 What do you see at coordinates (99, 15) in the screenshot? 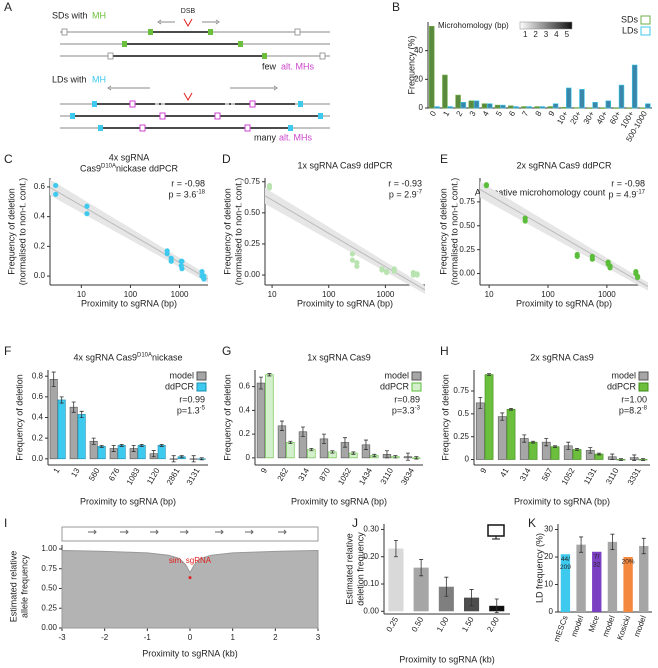
I see `sd-mh: MH` at bounding box center [99, 15].